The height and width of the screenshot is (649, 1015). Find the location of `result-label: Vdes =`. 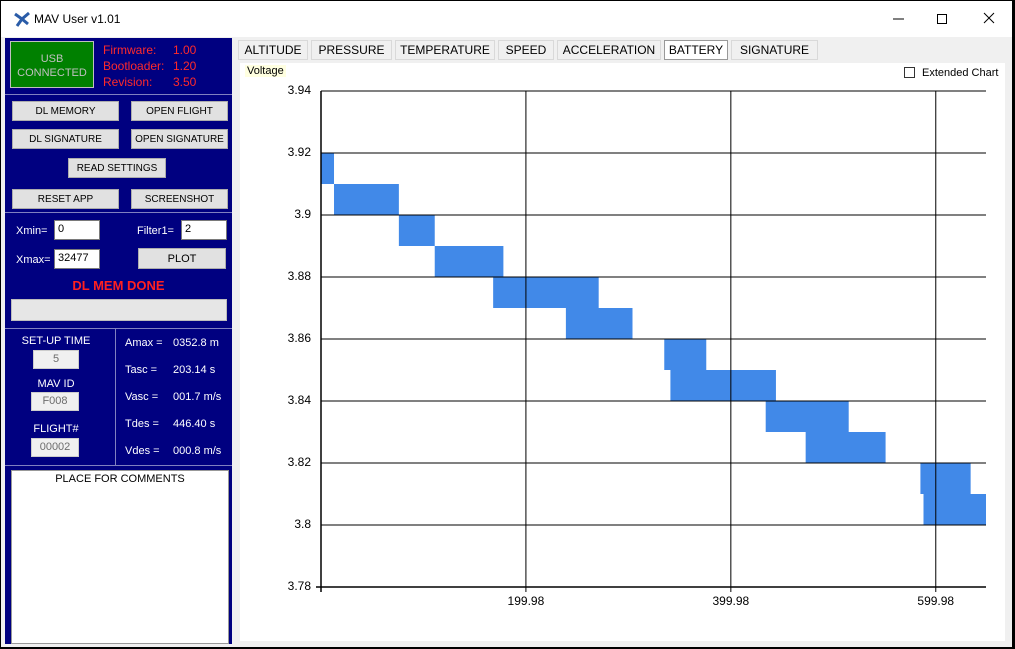

result-label: Vdes = is located at coordinates (142, 451).